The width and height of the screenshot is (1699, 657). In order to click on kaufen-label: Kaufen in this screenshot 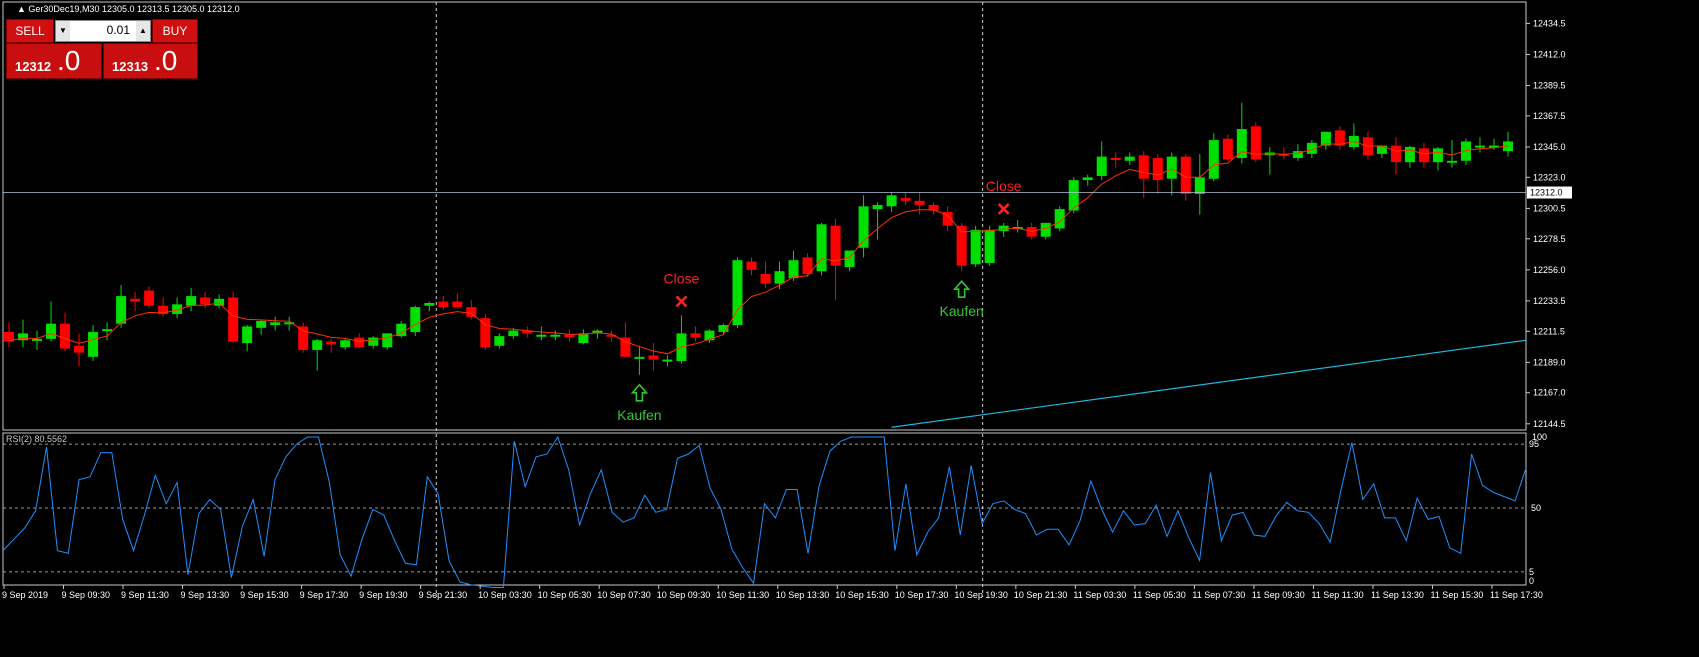, I will do `click(639, 415)`.